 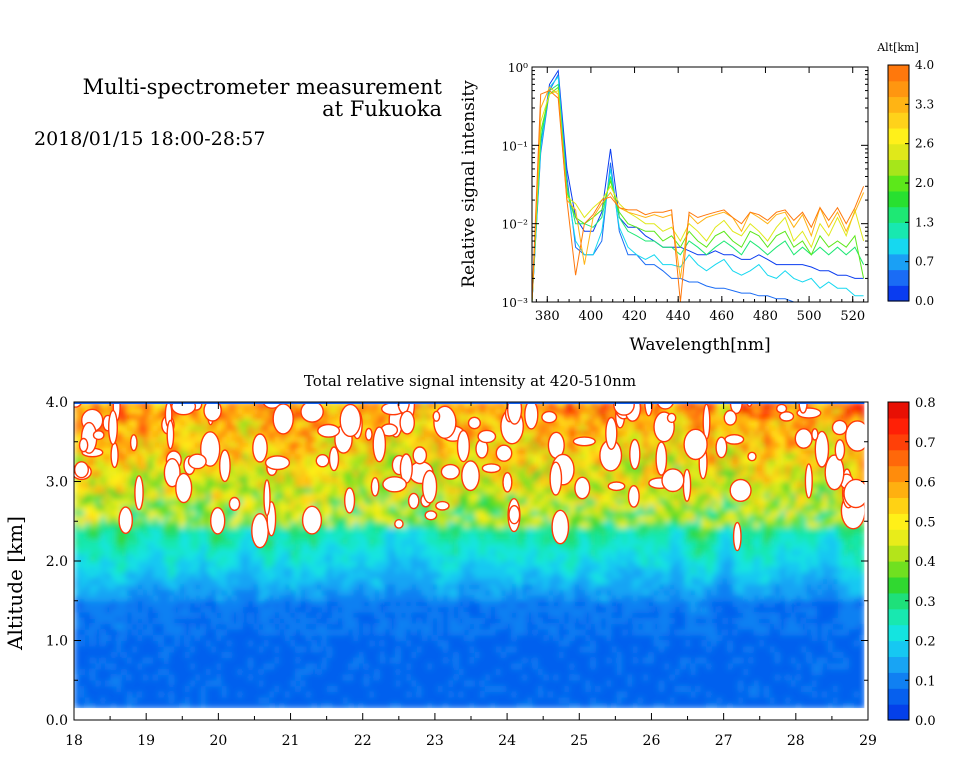 What do you see at coordinates (515, 303) in the screenshot?
I see `spectrum-ytick-label: 10⁻³` at bounding box center [515, 303].